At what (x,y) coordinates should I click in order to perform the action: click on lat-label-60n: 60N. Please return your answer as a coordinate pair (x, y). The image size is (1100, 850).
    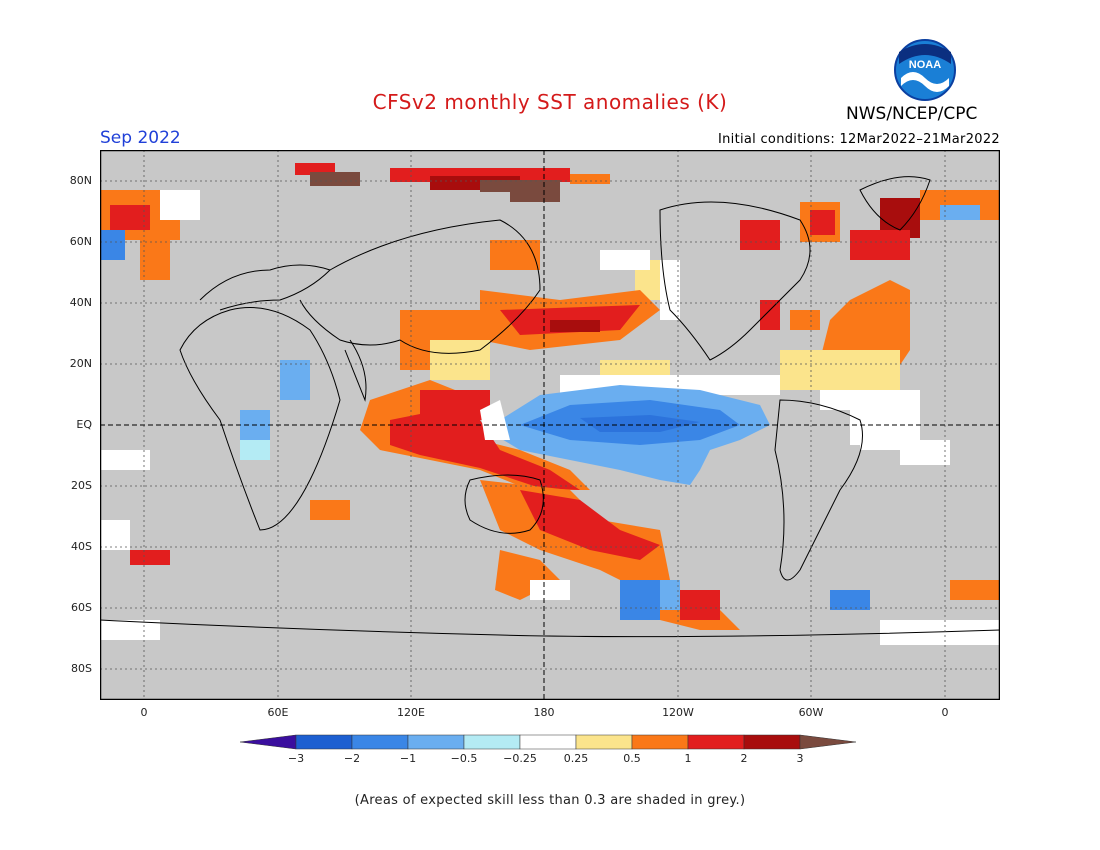
    Looking at the image, I should click on (80, 241).